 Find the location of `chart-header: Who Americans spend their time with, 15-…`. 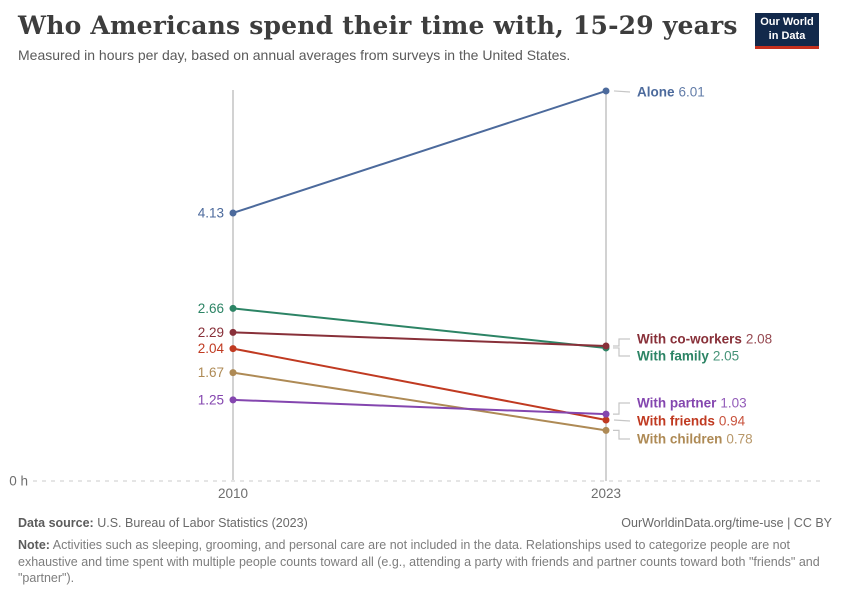

chart-header: Who Americans spend their time with, 15-… is located at coordinates (425, 37).